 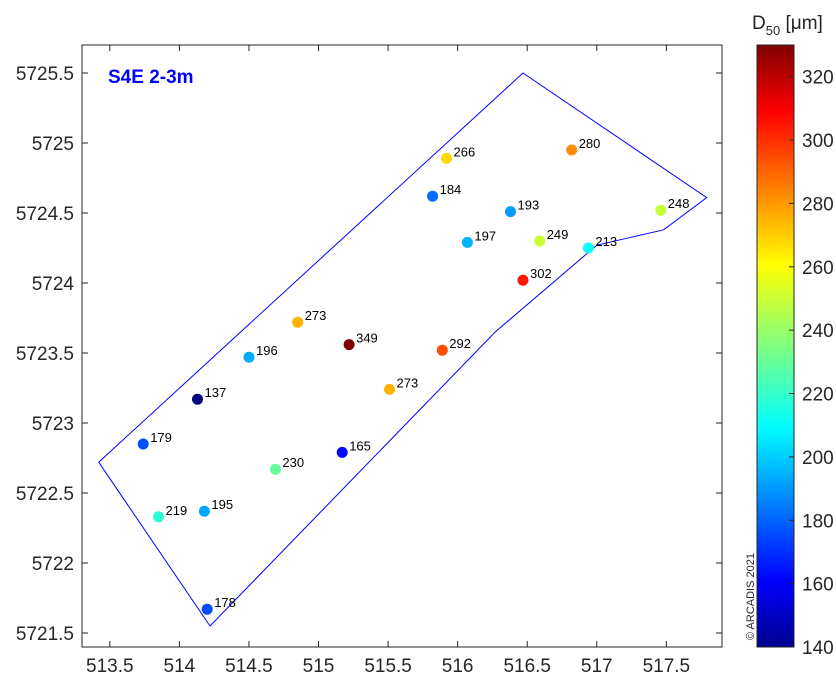 What do you see at coordinates (818, 141) in the screenshot?
I see `colorbar-tick-label: 300` at bounding box center [818, 141].